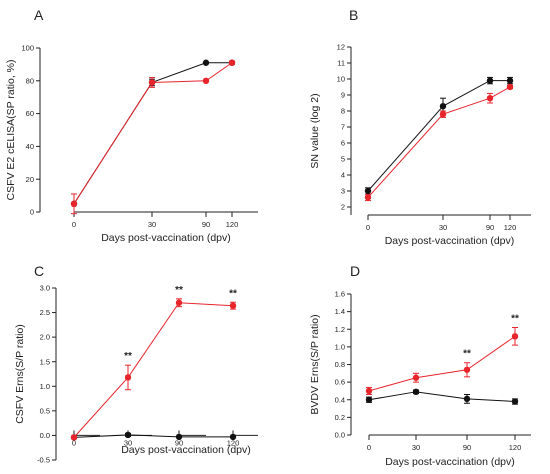  Describe the element at coordinates (39, 271) in the screenshot. I see `panel-letter: C` at that location.